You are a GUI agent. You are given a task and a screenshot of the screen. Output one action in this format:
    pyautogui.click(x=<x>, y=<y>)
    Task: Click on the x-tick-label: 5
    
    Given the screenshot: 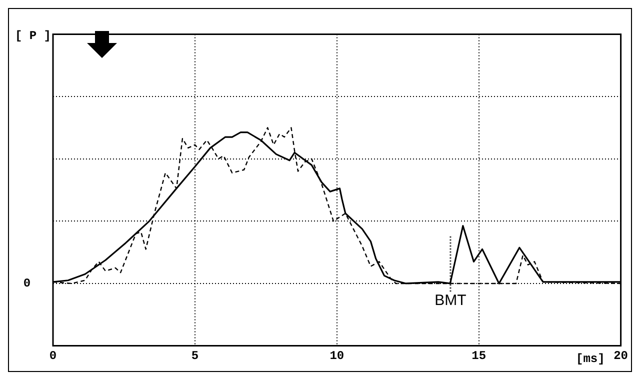 What is the action you would take?
    pyautogui.click(x=195, y=356)
    